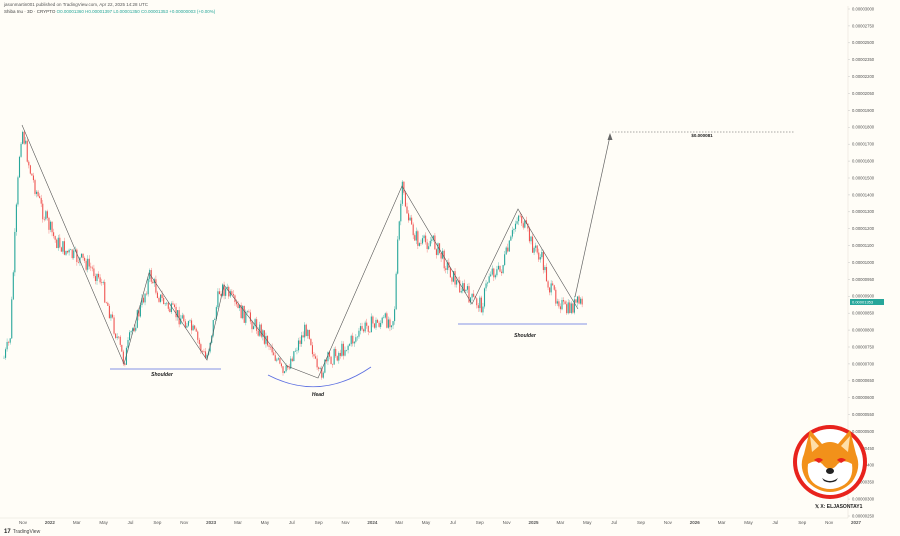 This screenshot has width=900, height=536. Describe the element at coordinates (319, 522) in the screenshot. I see `time-tick-label: Sep` at that location.